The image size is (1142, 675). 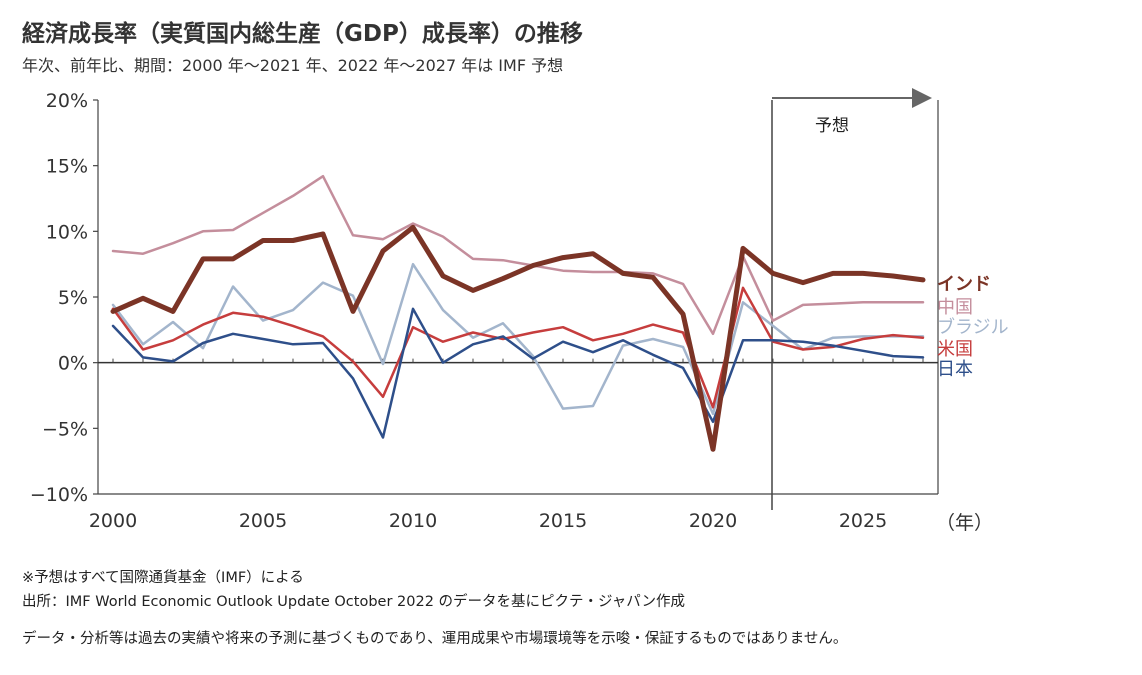 What do you see at coordinates (263, 521) in the screenshot?
I see `x-tick-label: 2005` at bounding box center [263, 521].